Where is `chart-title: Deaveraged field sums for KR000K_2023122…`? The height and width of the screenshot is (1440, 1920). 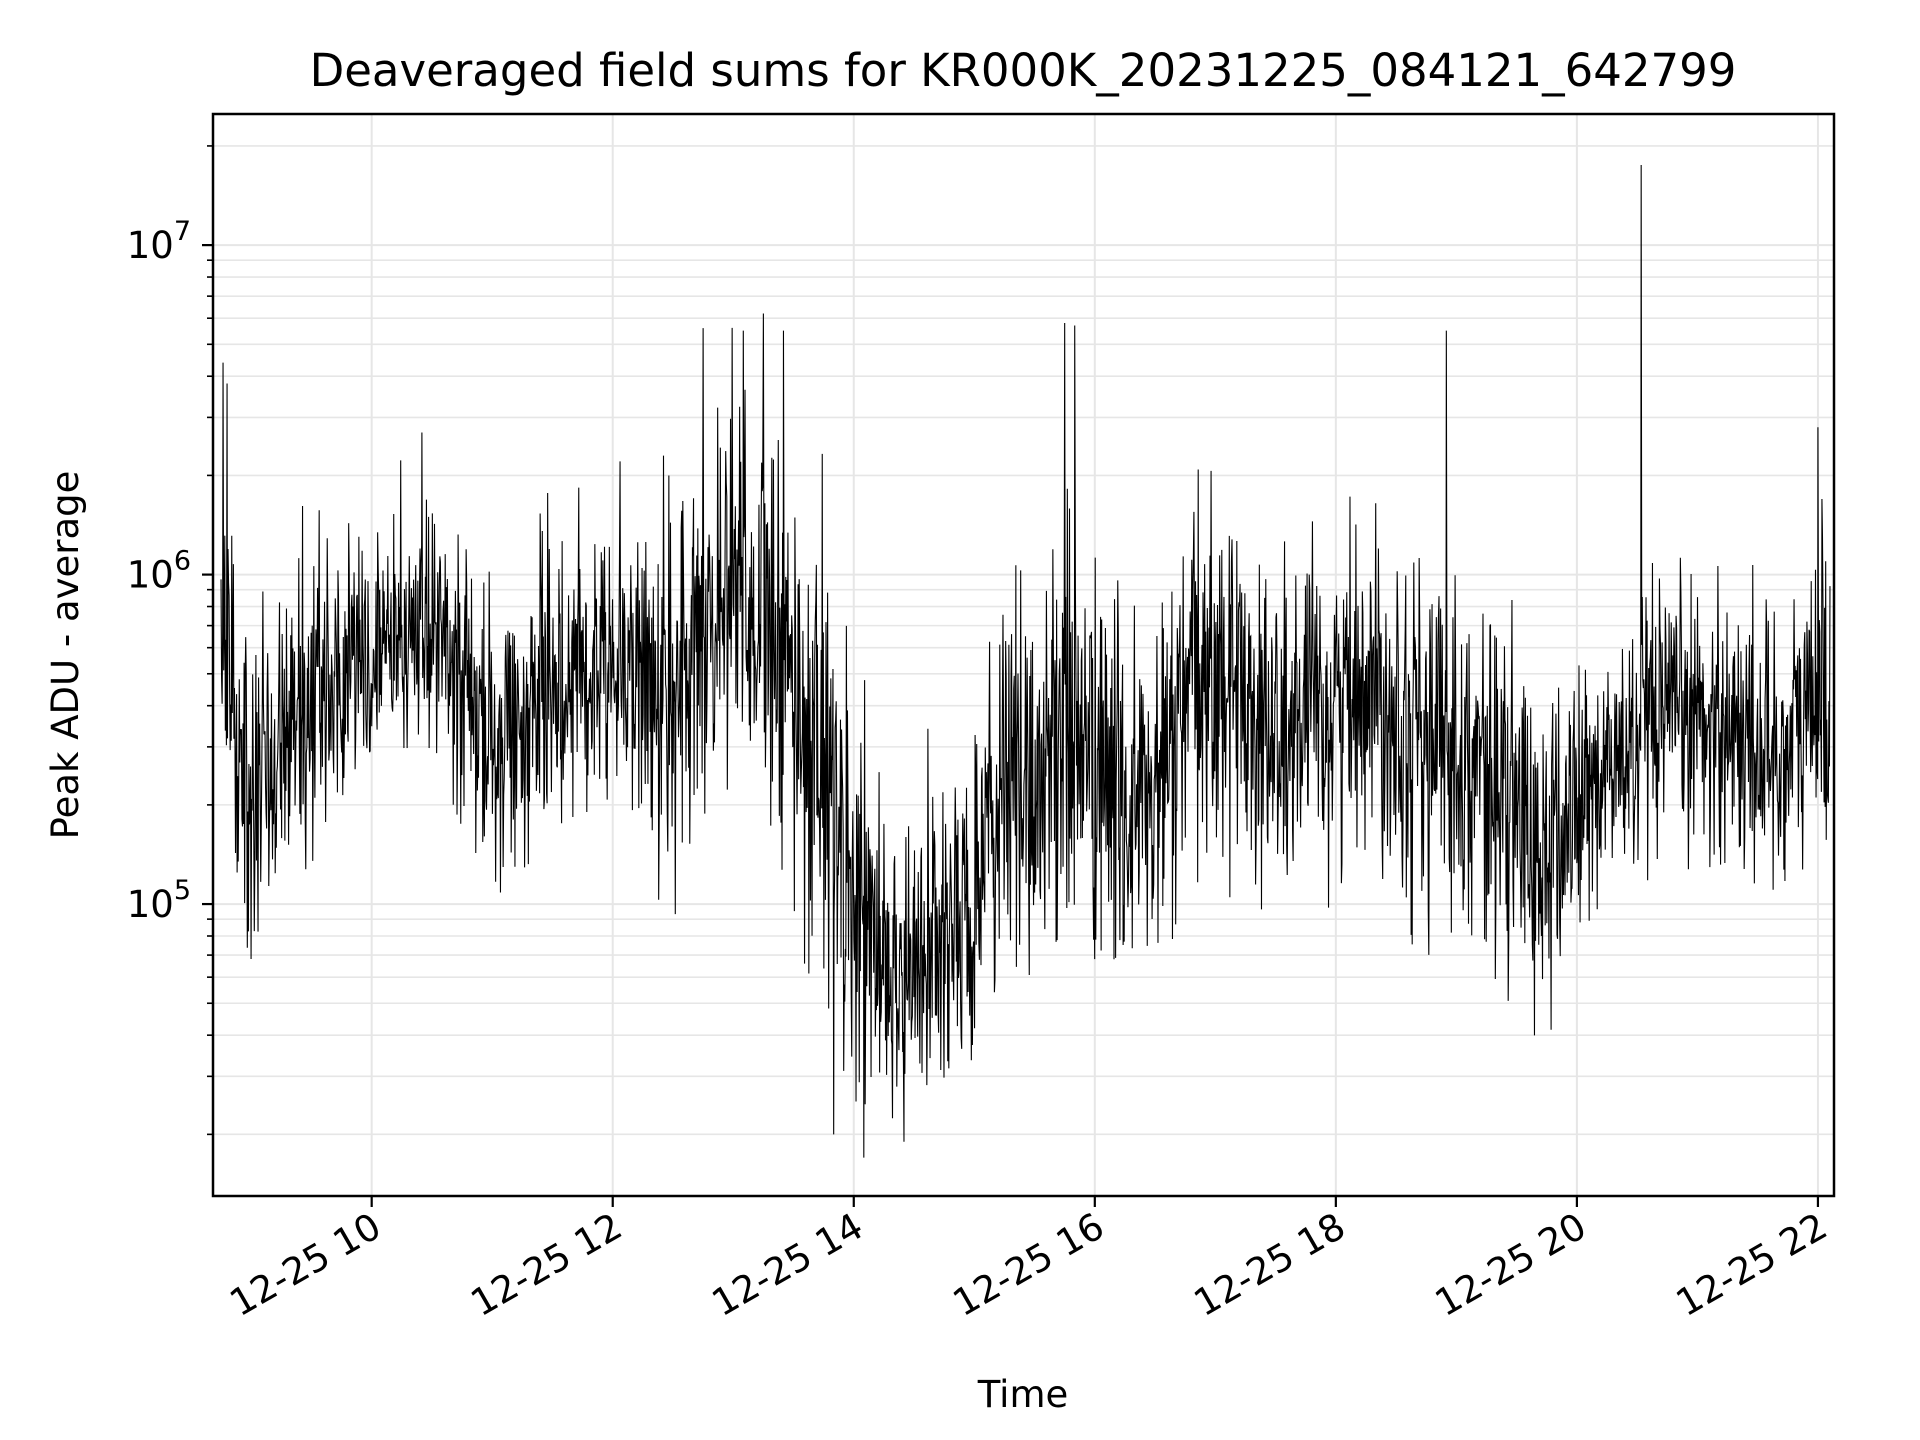
chart-title: Deaveraged field sums for KR000K_2023122… is located at coordinates (1023, 70).